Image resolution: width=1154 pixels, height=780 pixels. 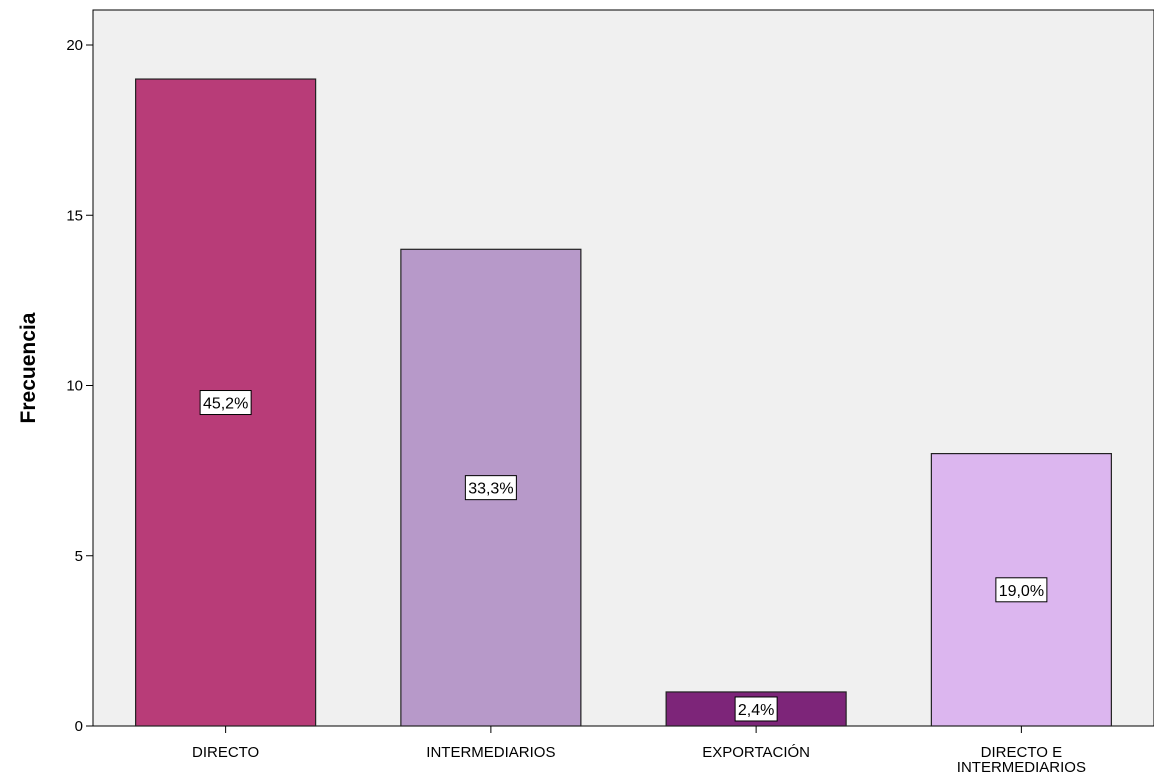 What do you see at coordinates (79, 556) in the screenshot?
I see `y-tick-label: 5` at bounding box center [79, 556].